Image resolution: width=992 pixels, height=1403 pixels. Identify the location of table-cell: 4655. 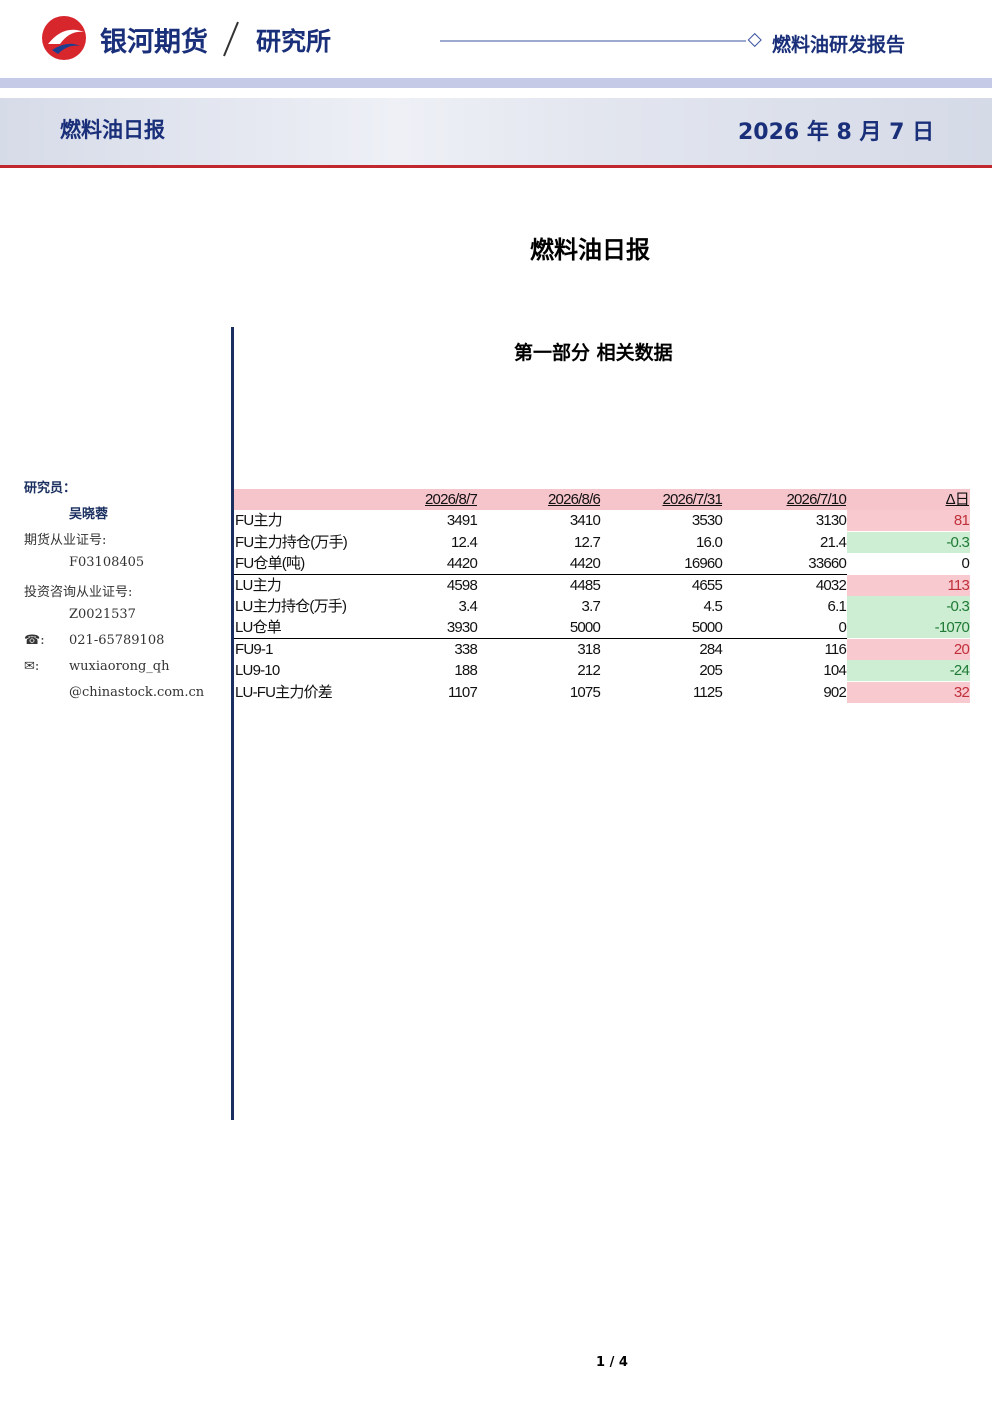
(707, 585).